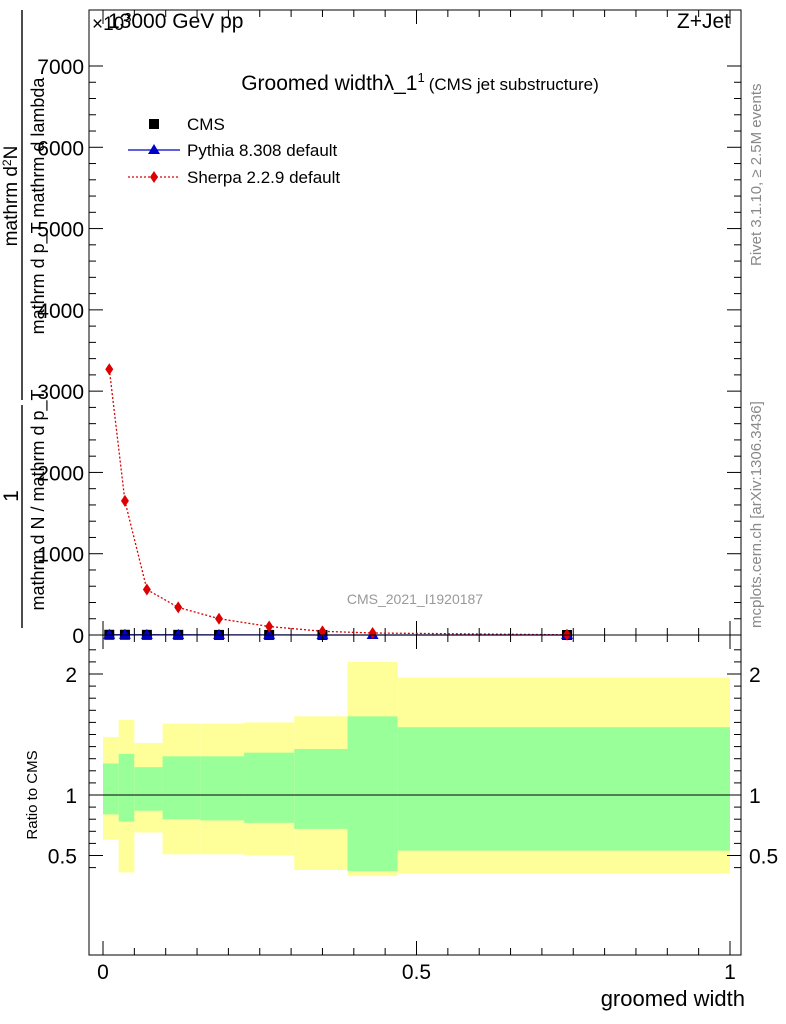 This screenshot has width=786, height=1024. Describe the element at coordinates (415, 599) in the screenshot. I see `watermark: CMS_2021_I1920187` at that location.